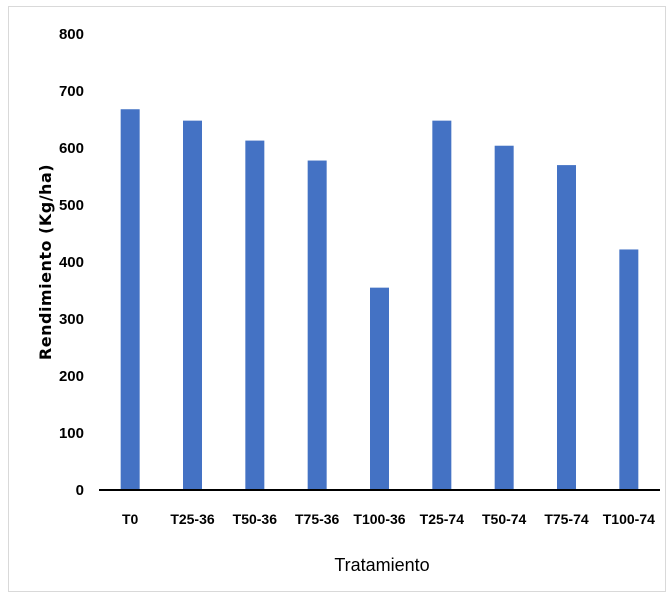 This screenshot has width=672, height=598. What do you see at coordinates (255, 519) in the screenshot?
I see `x-tick-label: T50-36` at bounding box center [255, 519].